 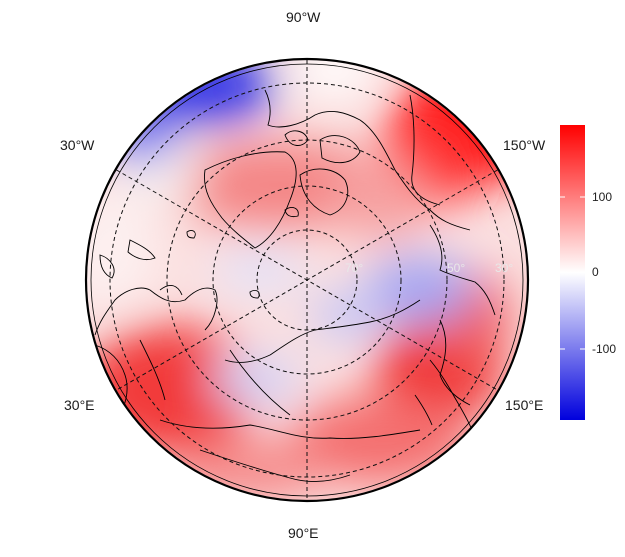 What do you see at coordinates (604, 349) in the screenshot?
I see `colorbar-label-neg100: -100` at bounding box center [604, 349].